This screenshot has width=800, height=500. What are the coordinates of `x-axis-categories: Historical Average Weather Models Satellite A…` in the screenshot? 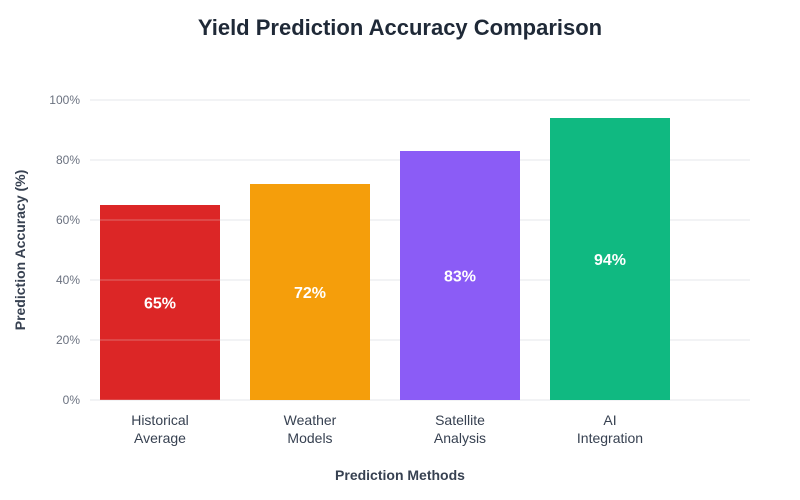 It's located at (387, 429).